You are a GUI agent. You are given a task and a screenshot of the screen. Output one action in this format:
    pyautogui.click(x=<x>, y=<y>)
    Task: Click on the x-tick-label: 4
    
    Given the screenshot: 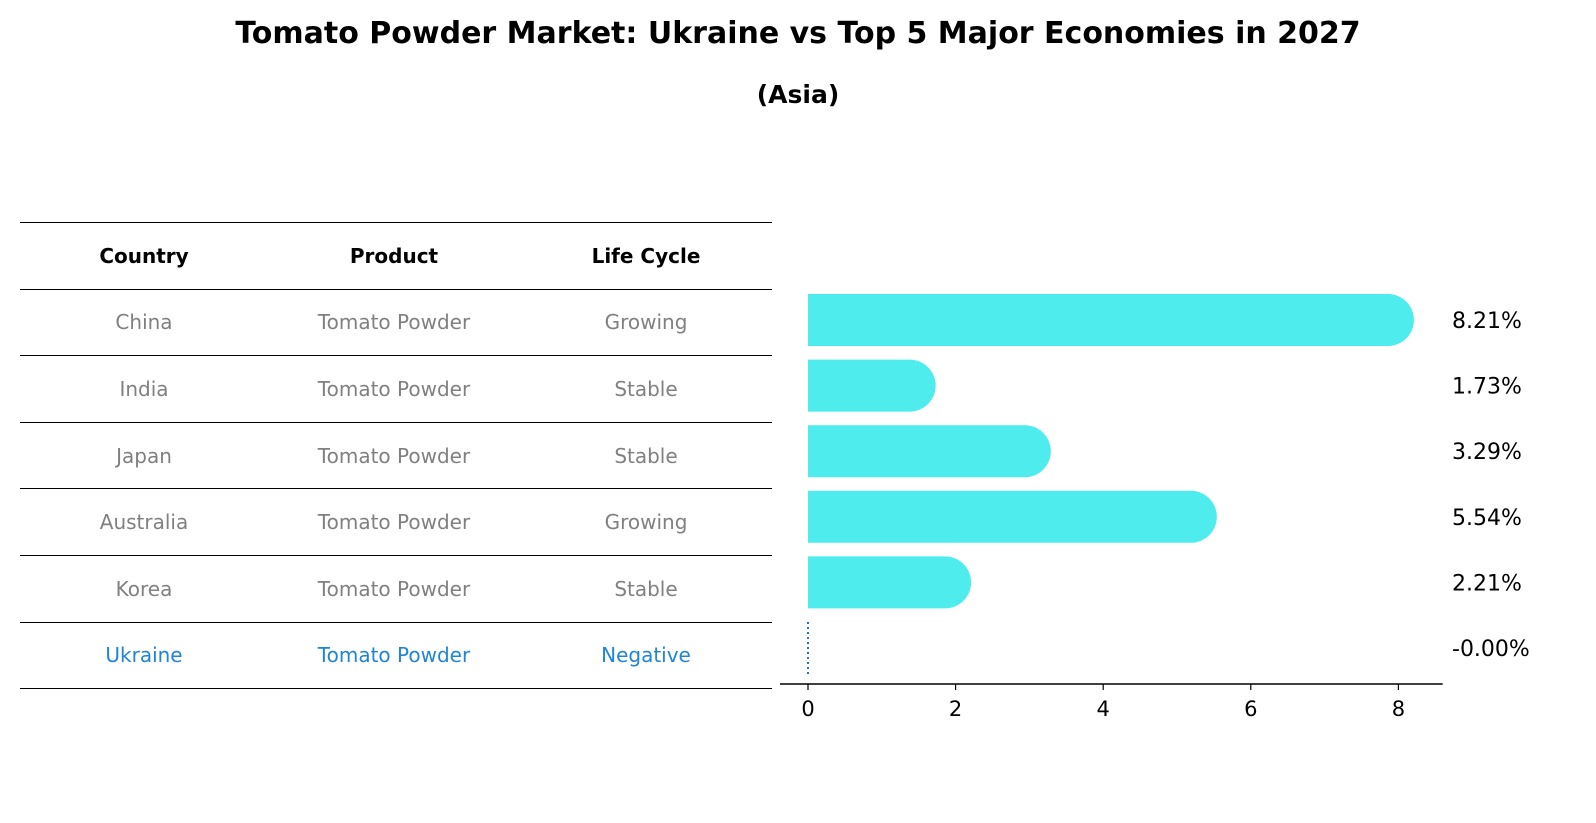 What is the action you would take?
    pyautogui.click(x=1103, y=709)
    